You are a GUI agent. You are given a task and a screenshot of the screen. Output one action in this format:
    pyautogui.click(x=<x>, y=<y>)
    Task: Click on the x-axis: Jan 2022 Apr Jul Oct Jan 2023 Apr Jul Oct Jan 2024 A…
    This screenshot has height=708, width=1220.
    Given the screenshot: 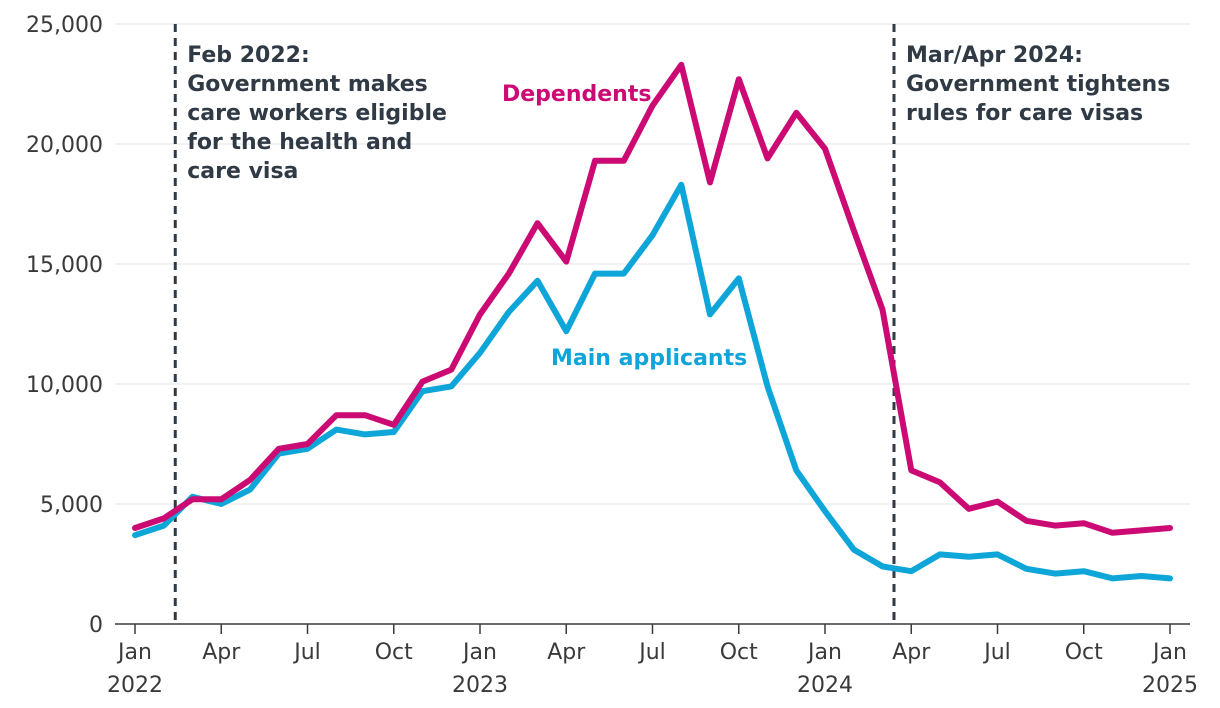 What is the action you would take?
    pyautogui.click(x=652, y=660)
    